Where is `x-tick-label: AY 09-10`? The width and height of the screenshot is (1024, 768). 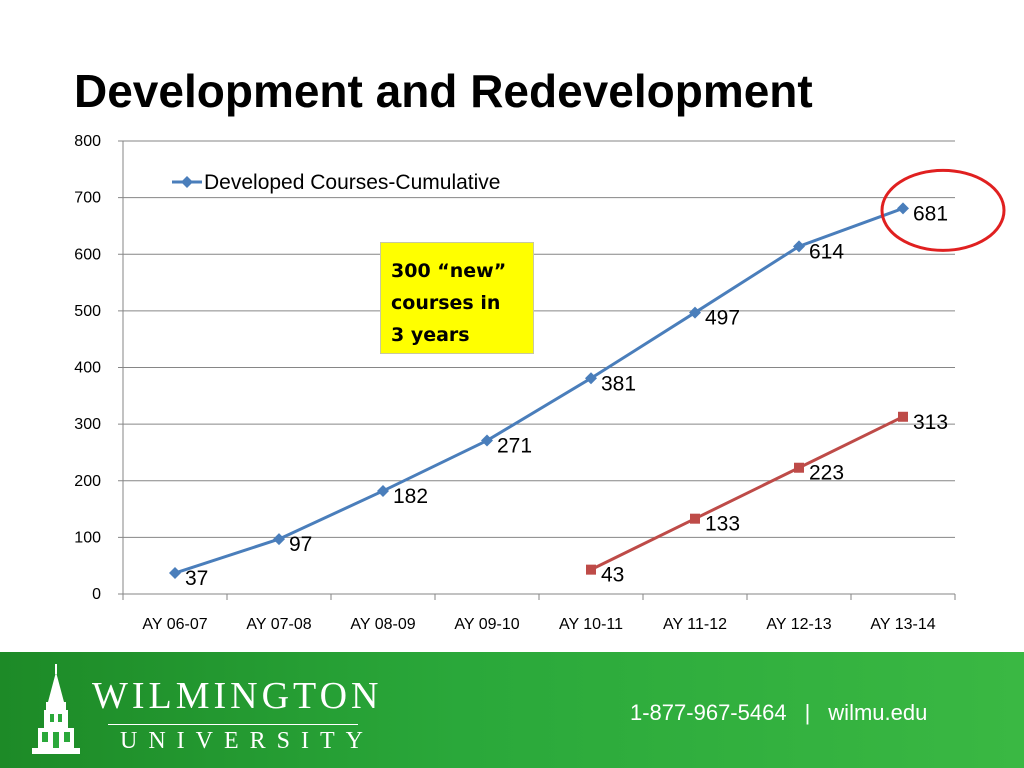 x-tick-label: AY 09-10 is located at coordinates (486, 624).